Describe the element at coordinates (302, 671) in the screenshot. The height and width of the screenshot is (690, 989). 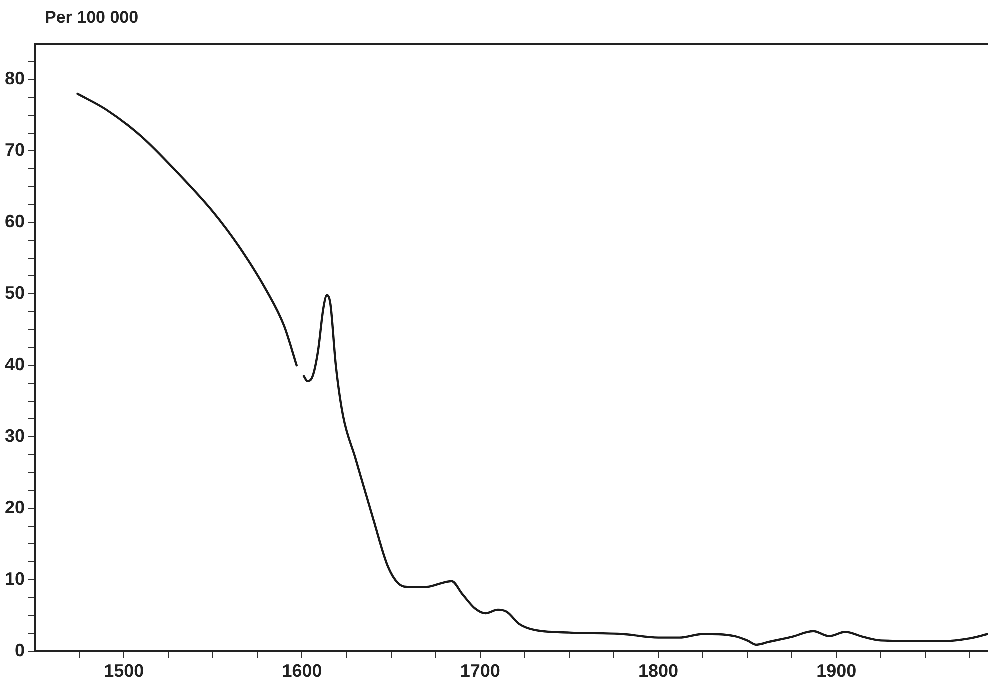
I see `x-tick-label: 1600` at that location.